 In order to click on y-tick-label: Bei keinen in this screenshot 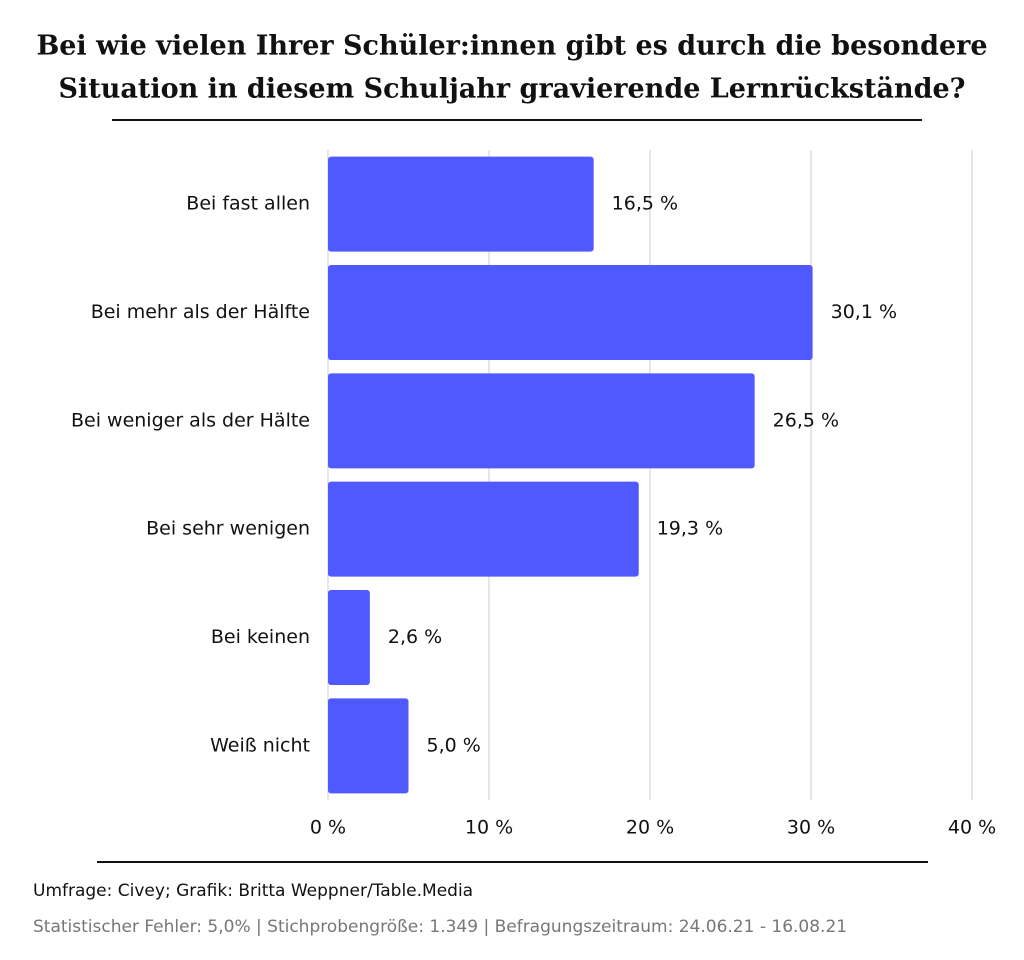, I will do `click(260, 637)`.